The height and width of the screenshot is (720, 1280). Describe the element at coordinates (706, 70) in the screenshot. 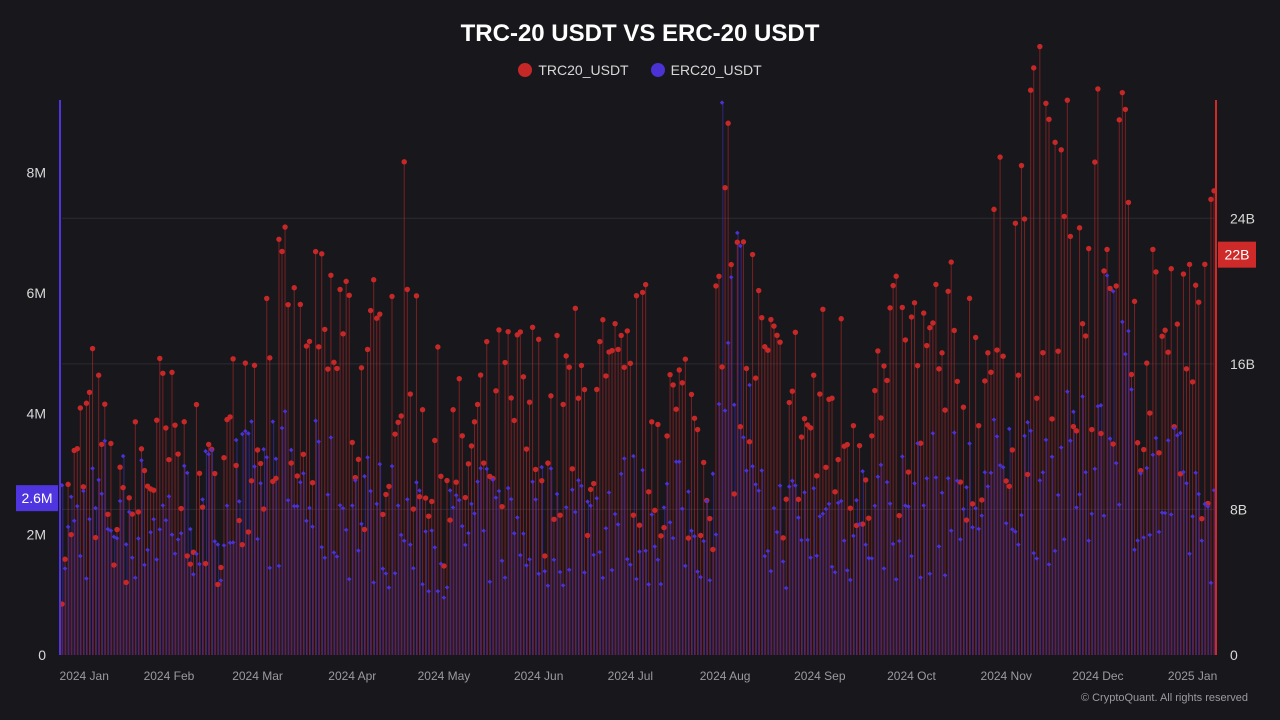

I see `legend-item-erc20: ERC20_USDT` at that location.